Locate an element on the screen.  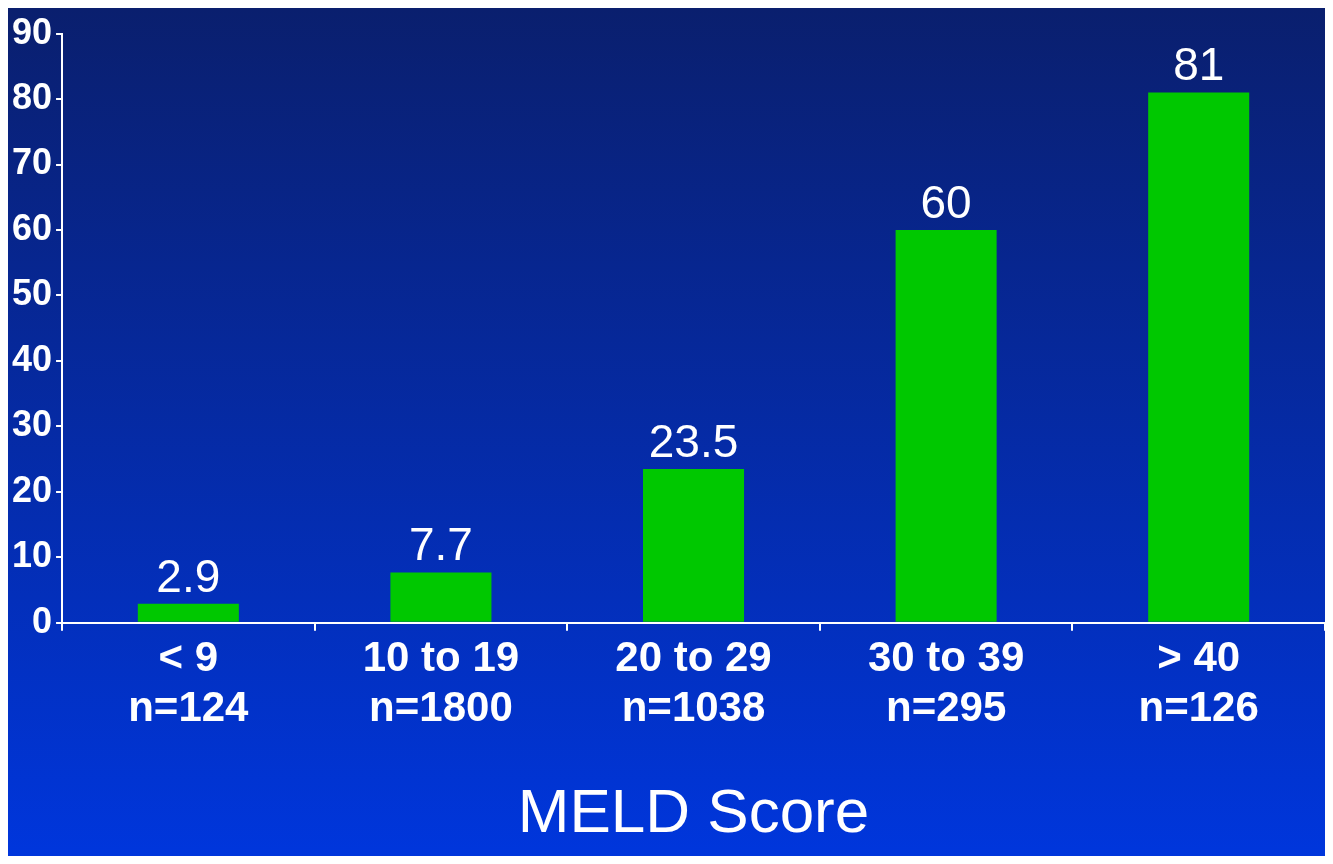
data-label: 2.9 is located at coordinates (188, 575).